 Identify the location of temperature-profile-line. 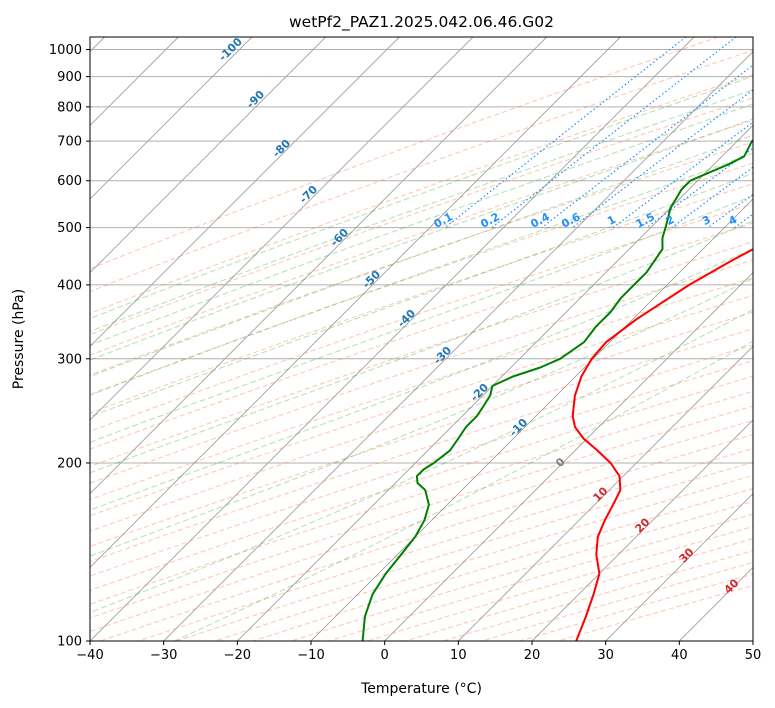
(662, 444).